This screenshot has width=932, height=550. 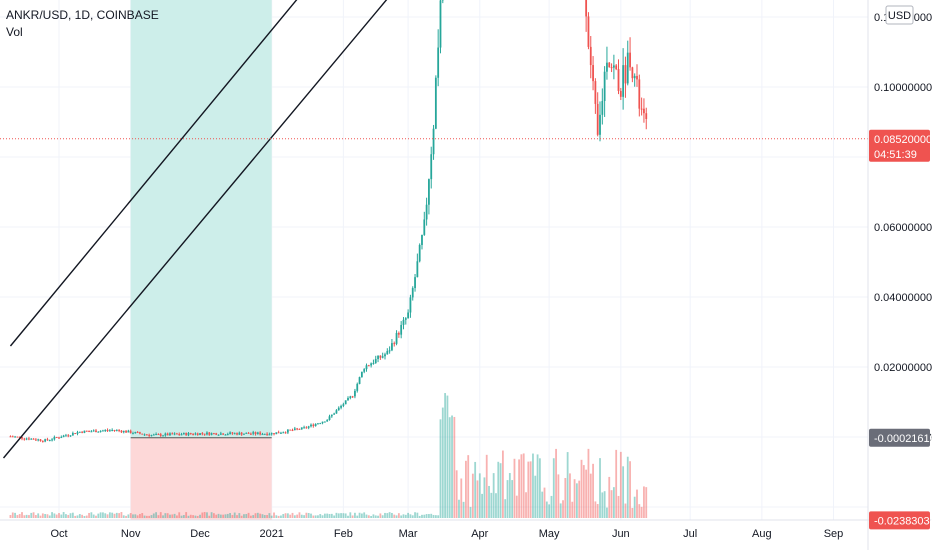 What do you see at coordinates (200, 534) in the screenshot?
I see `time-tick-label: Dec` at bounding box center [200, 534].